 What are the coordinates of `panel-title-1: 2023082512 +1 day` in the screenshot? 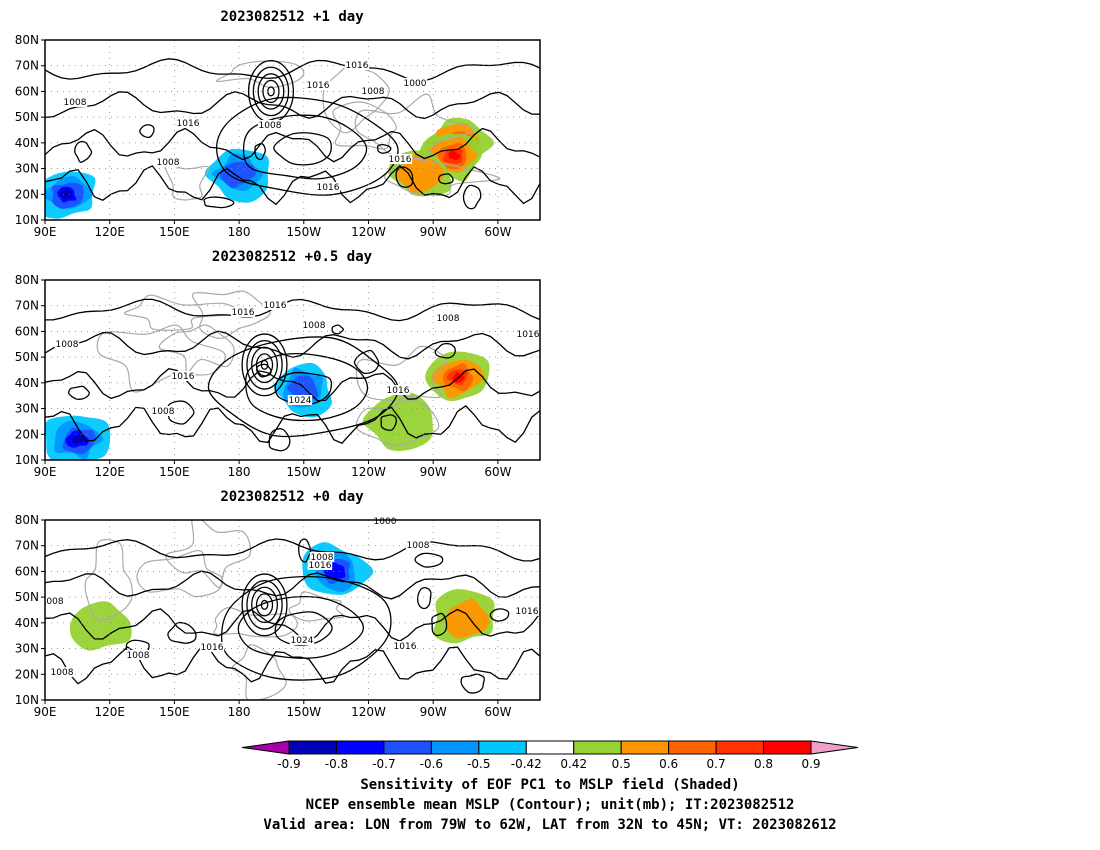 It's located at (292, 17).